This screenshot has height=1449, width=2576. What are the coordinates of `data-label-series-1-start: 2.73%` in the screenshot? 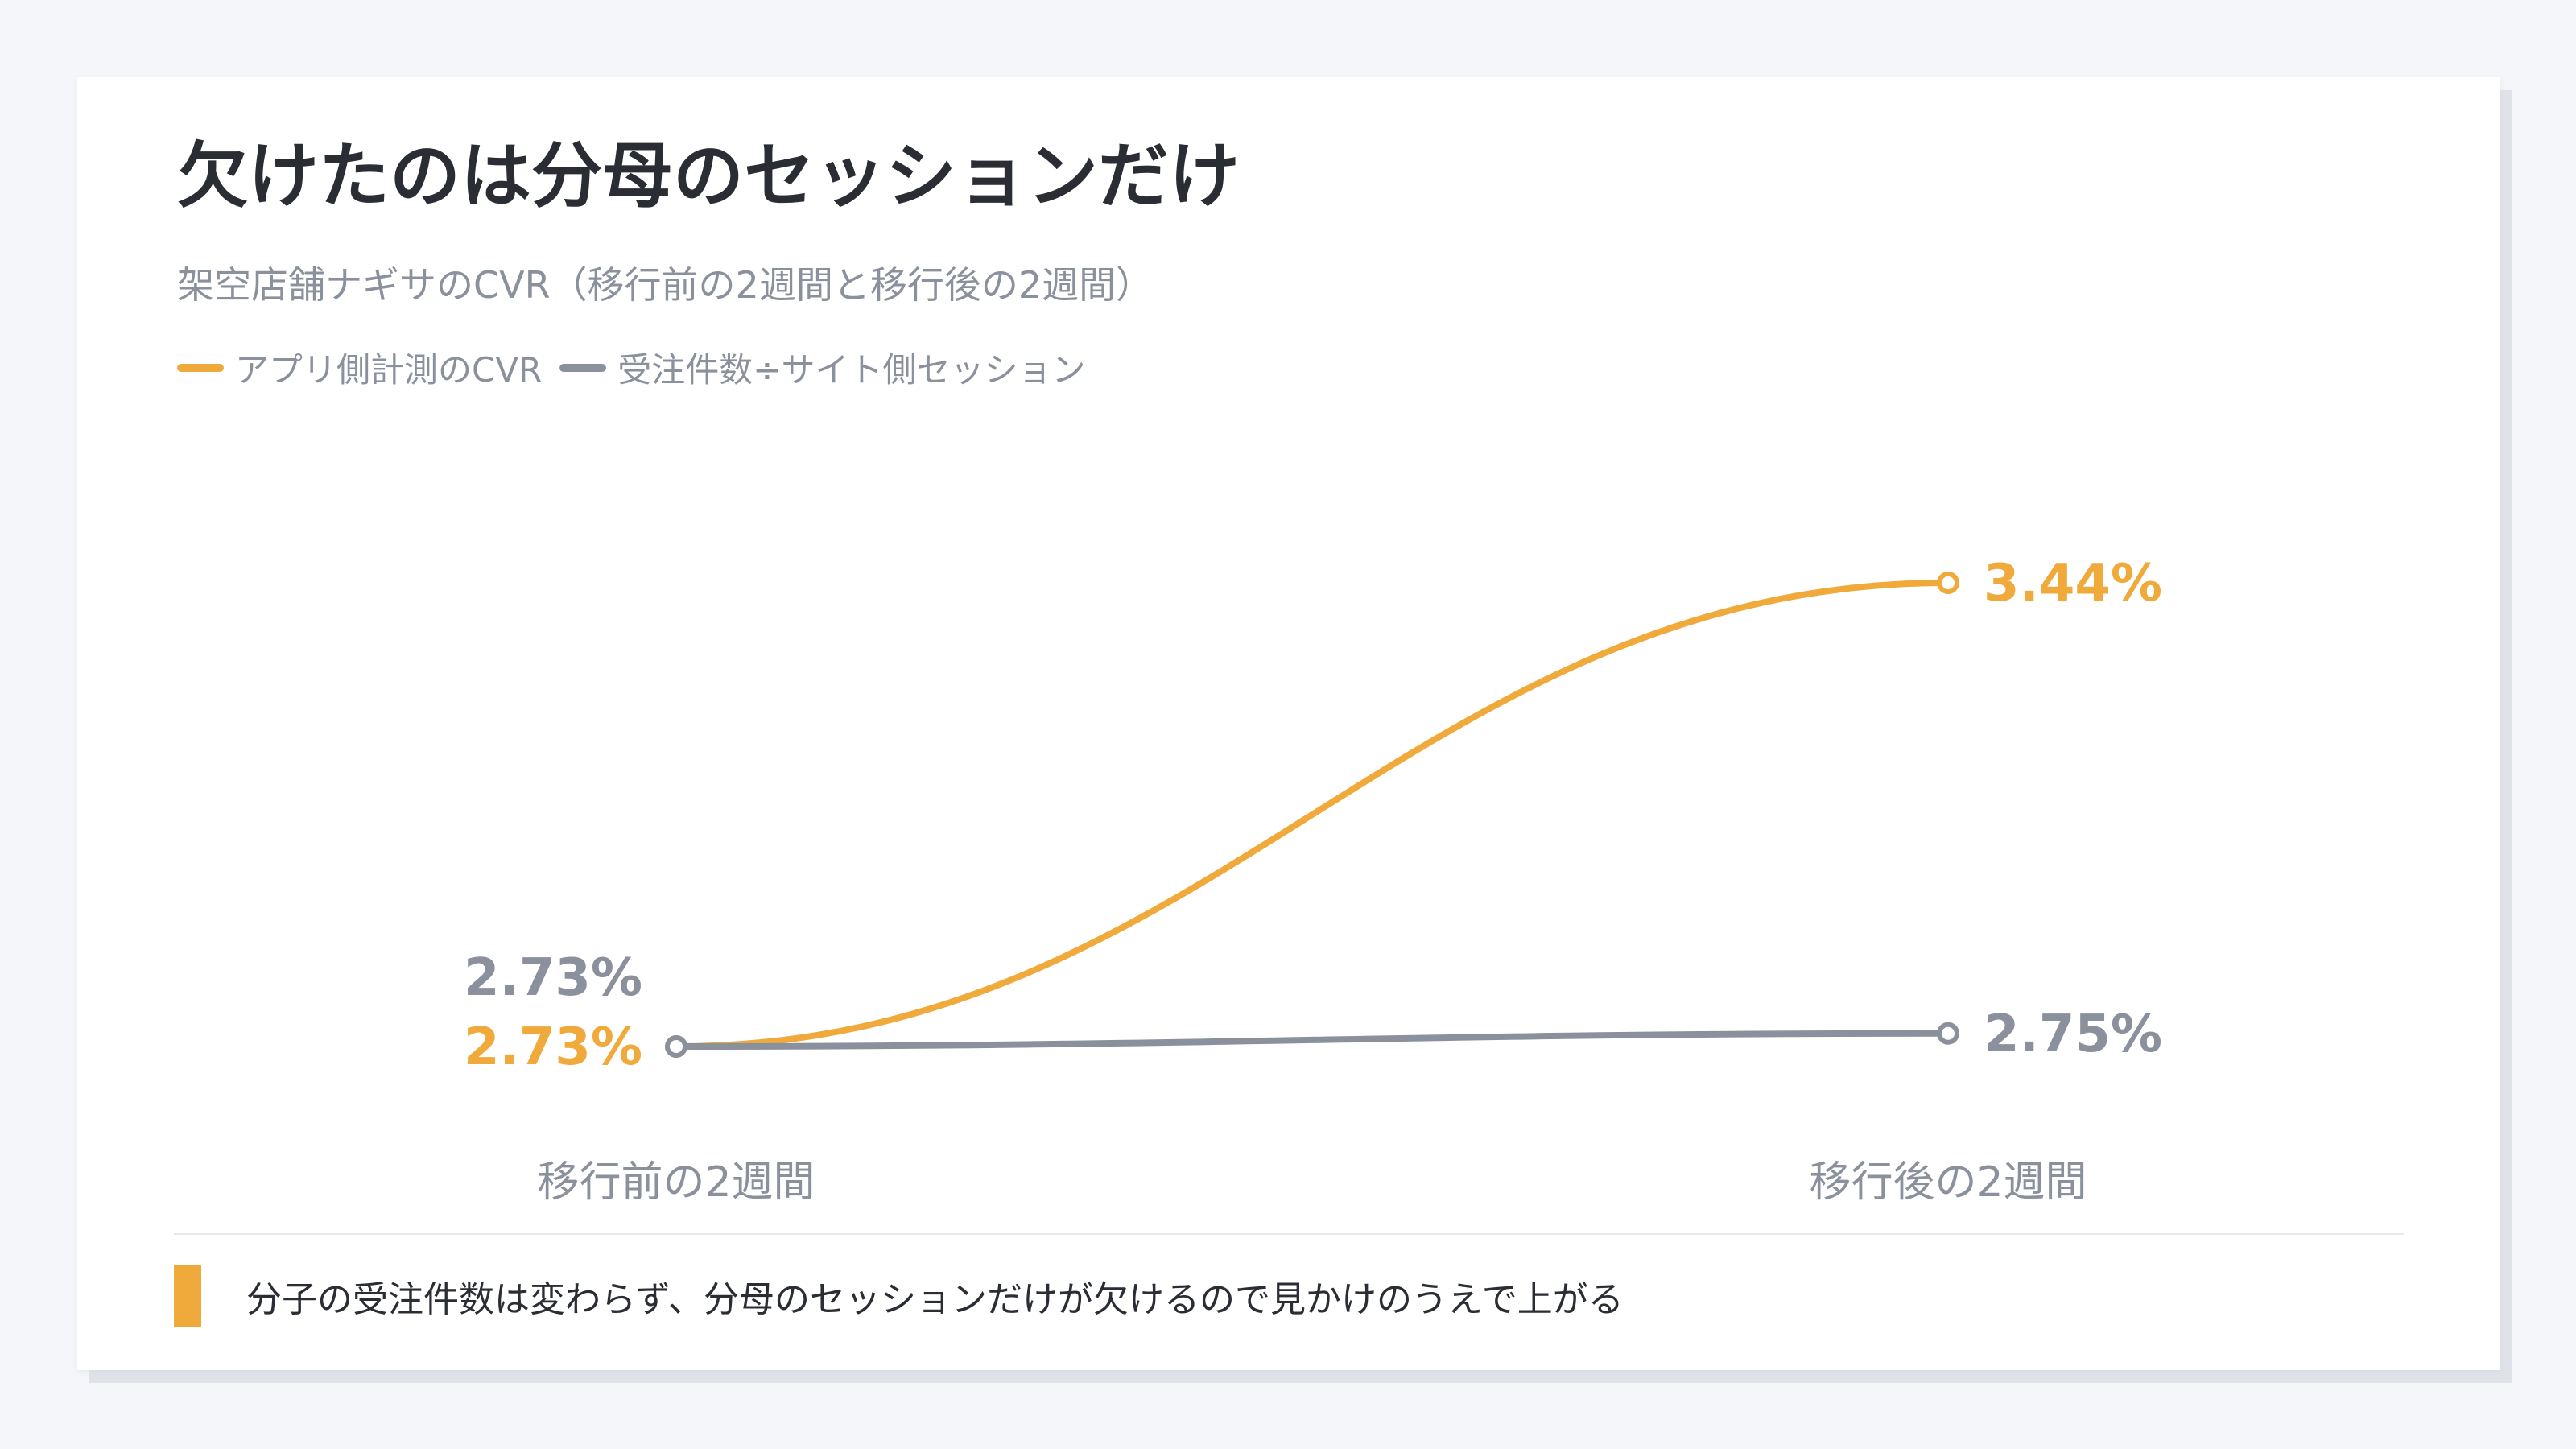 It's located at (553, 978).